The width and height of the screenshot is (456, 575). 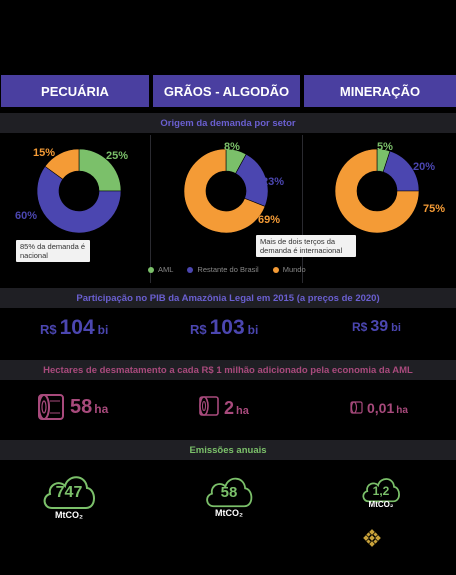 What do you see at coordinates (424, 167) in the screenshot?
I see `mineracao-label-brasil: 20%` at bounding box center [424, 167].